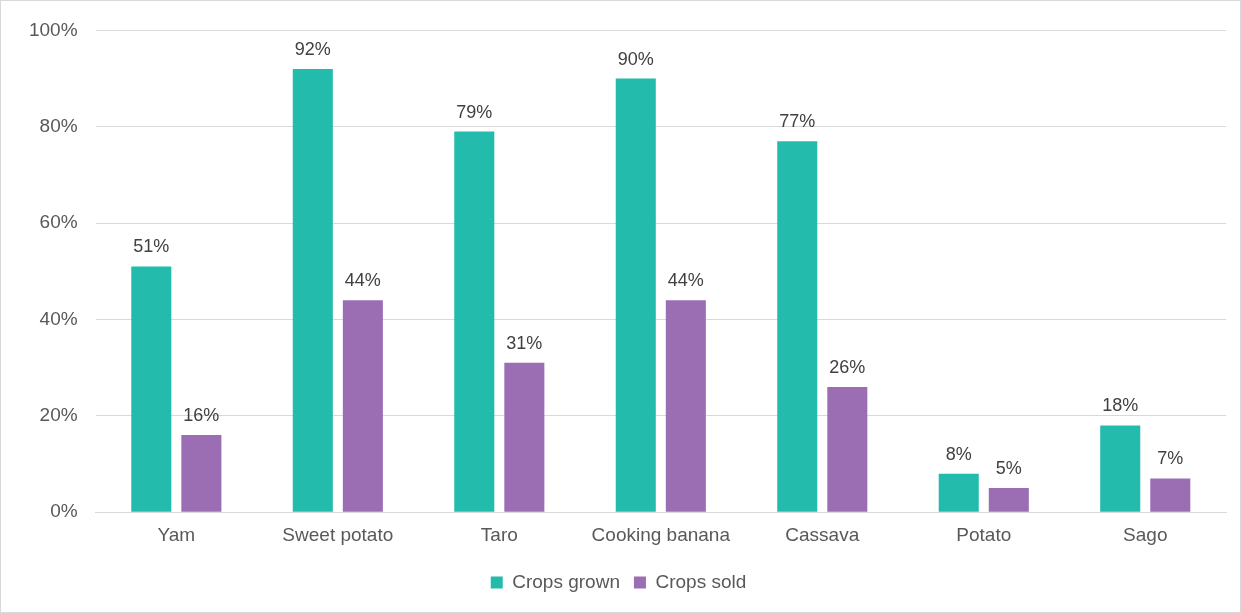  I want to click on data-label: 16%, so click(201, 415).